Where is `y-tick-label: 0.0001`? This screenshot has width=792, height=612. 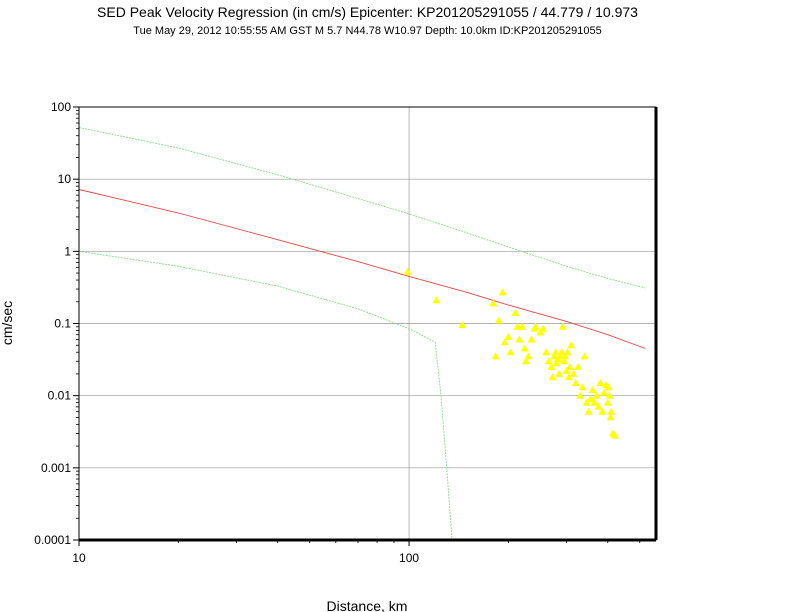
y-tick-label: 0.0001 is located at coordinates (52, 540).